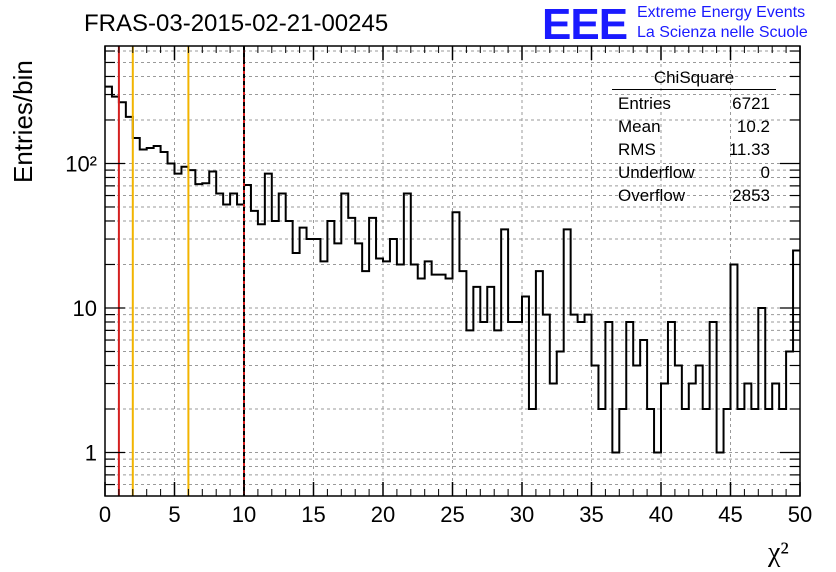  Describe the element at coordinates (751, 103) in the screenshot. I see `stats-value: 6721` at that location.